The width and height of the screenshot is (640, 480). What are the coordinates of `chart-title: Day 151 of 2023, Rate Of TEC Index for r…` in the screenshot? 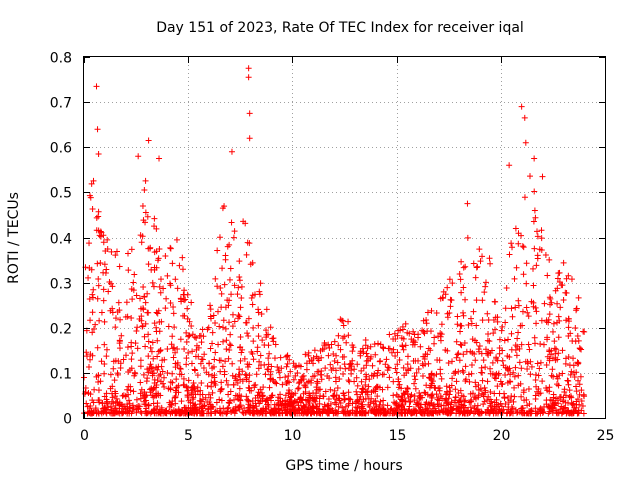 It's located at (340, 28).